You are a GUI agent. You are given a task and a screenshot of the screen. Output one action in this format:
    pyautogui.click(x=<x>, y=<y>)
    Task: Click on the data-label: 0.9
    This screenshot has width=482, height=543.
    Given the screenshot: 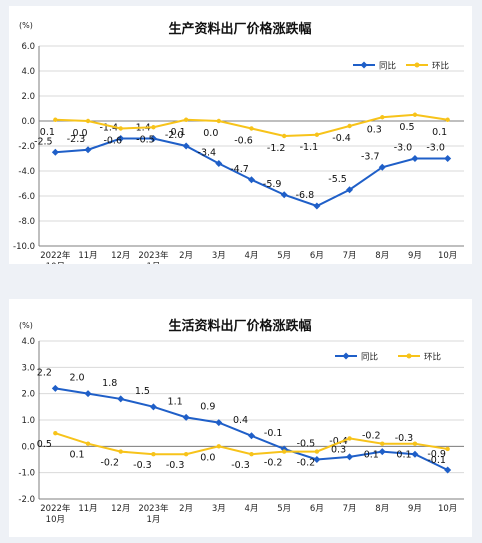 What is the action you would take?
    pyautogui.click(x=207, y=407)
    